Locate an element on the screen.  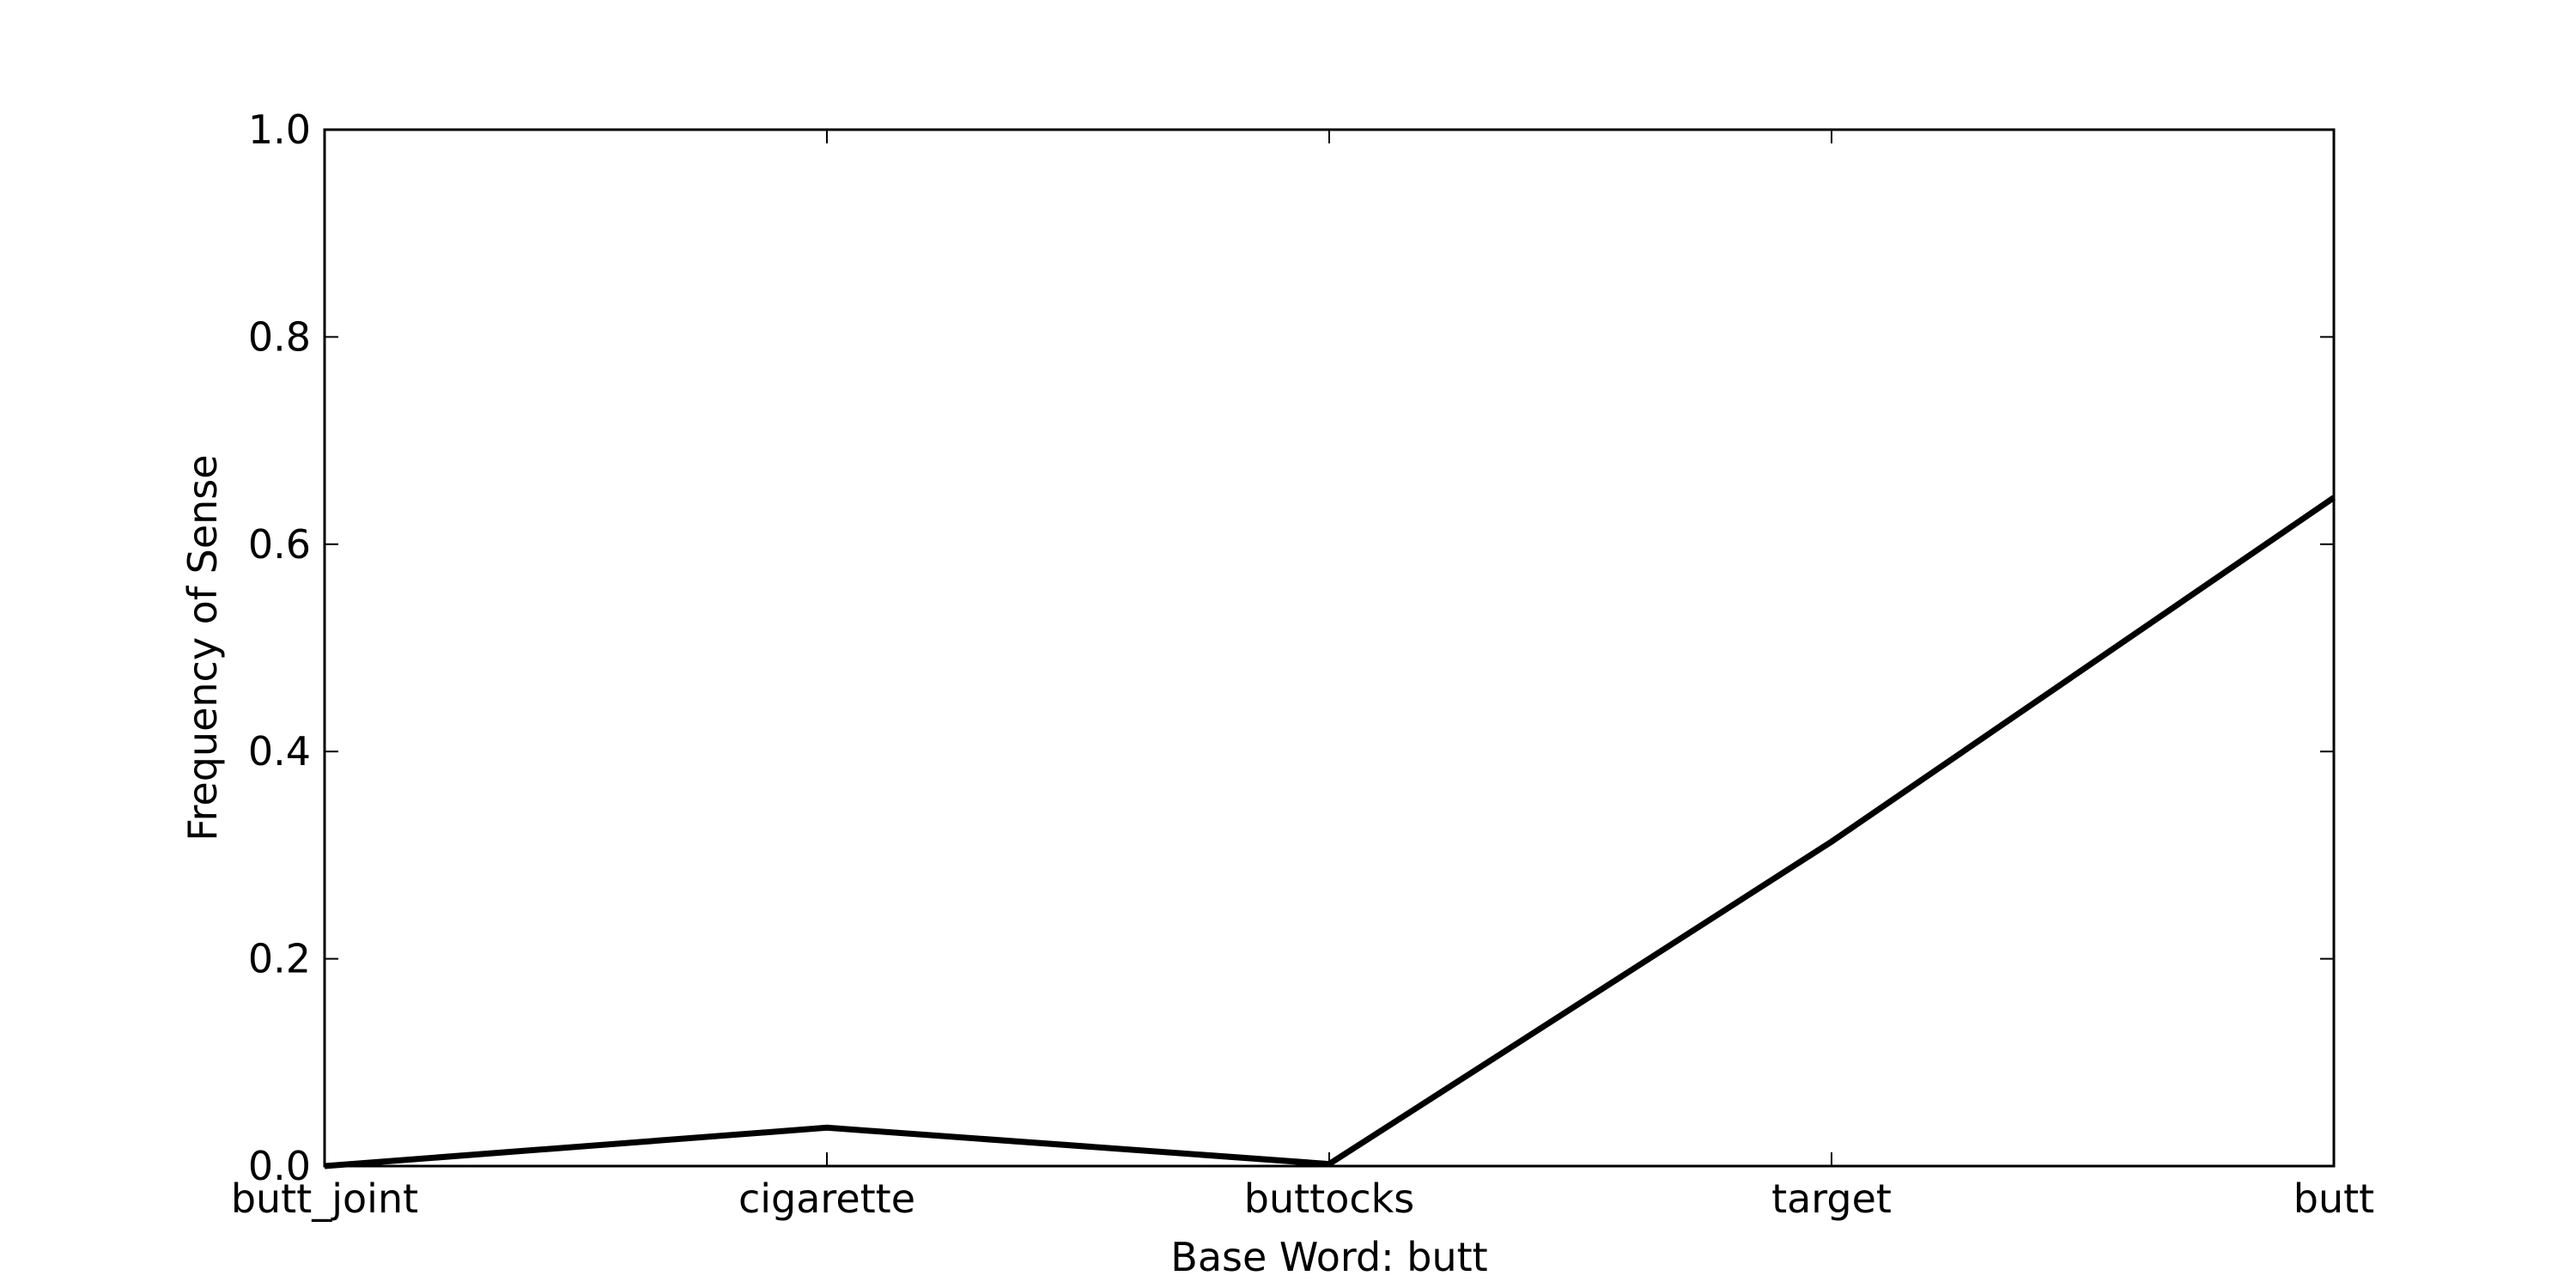
y-tick-label: 0.0 is located at coordinates (280, 1166).